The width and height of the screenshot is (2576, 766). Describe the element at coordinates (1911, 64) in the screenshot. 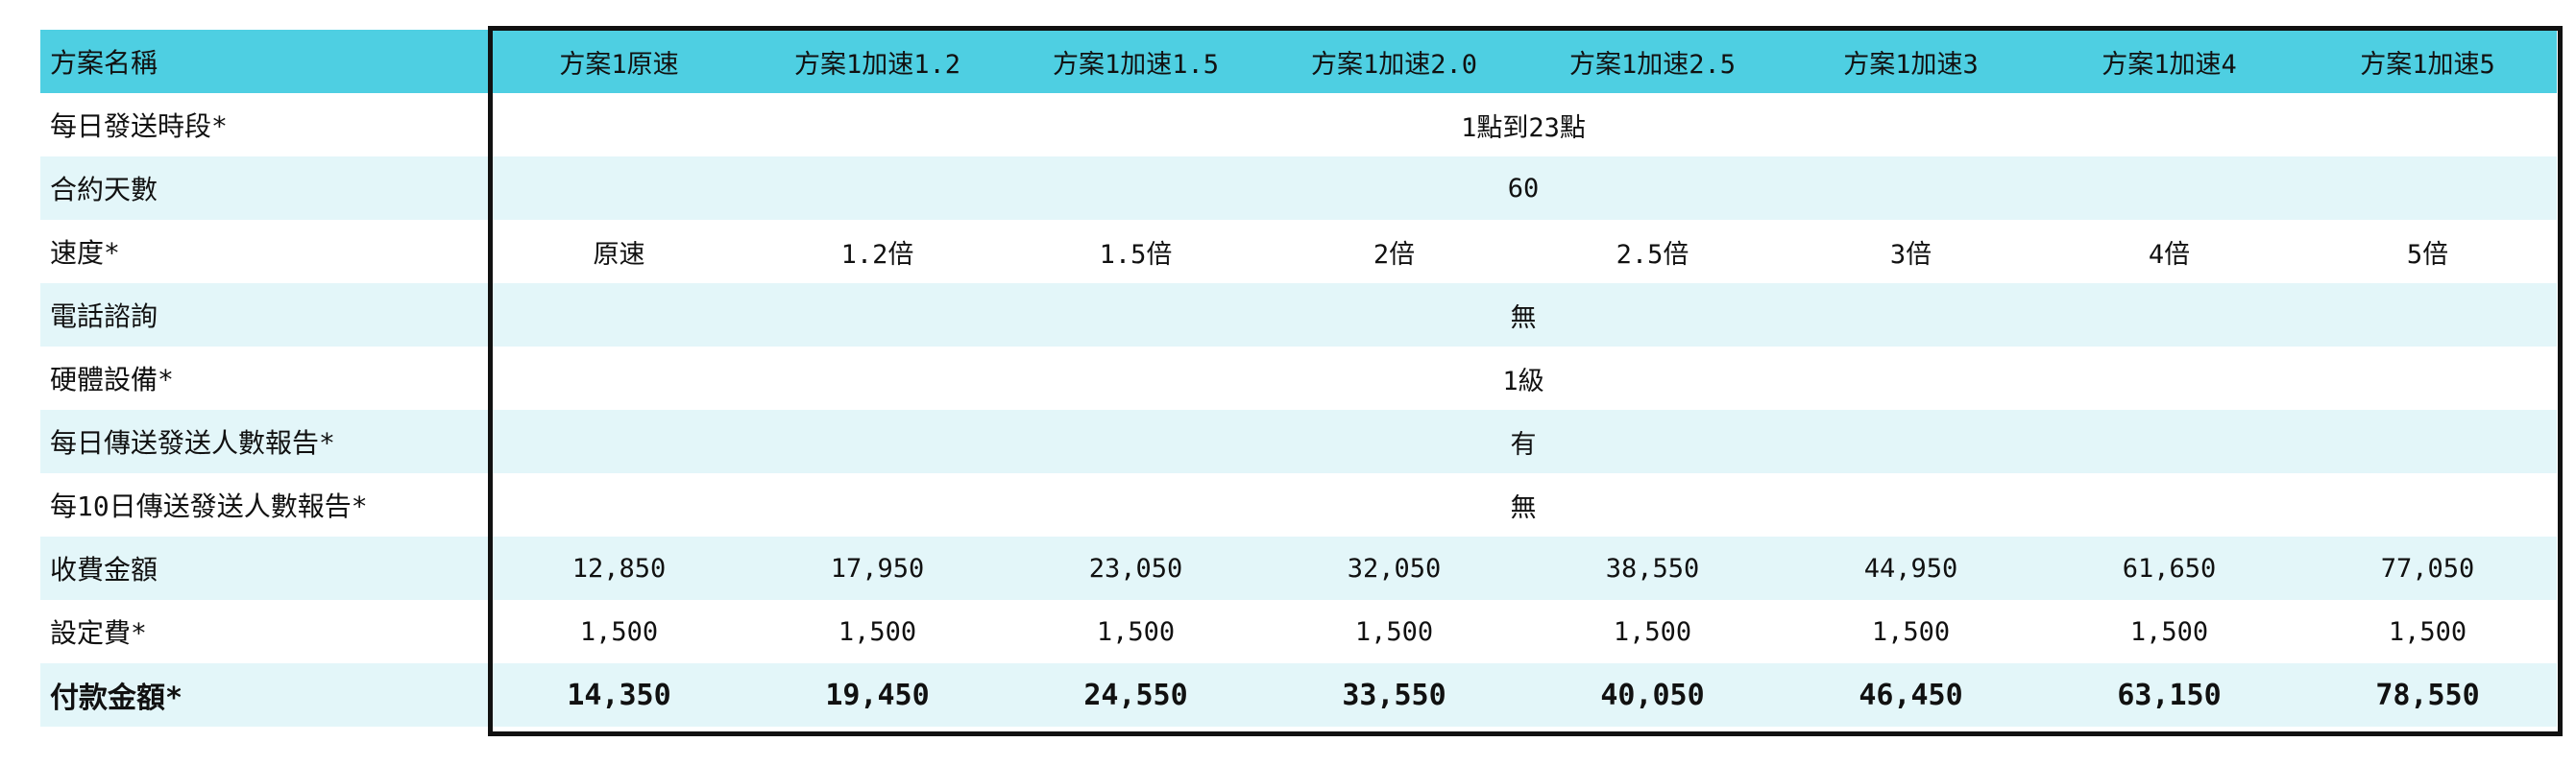

I see `plan-name-6: 方案1加速3` at that location.